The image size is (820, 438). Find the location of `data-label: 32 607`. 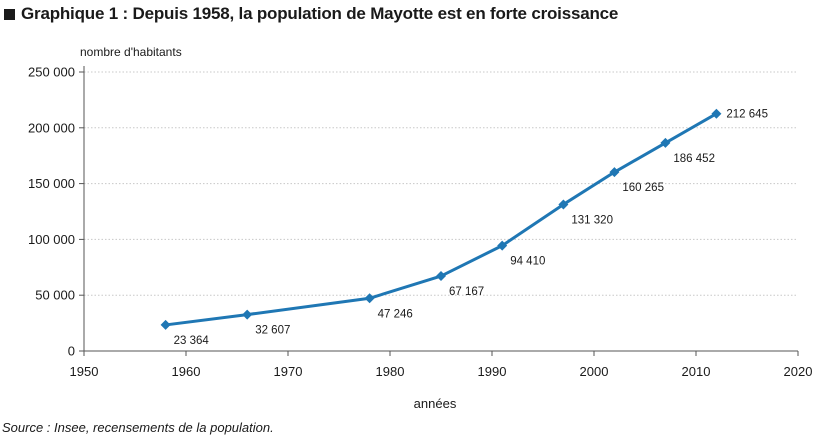

data-label: 32 607 is located at coordinates (272, 331).